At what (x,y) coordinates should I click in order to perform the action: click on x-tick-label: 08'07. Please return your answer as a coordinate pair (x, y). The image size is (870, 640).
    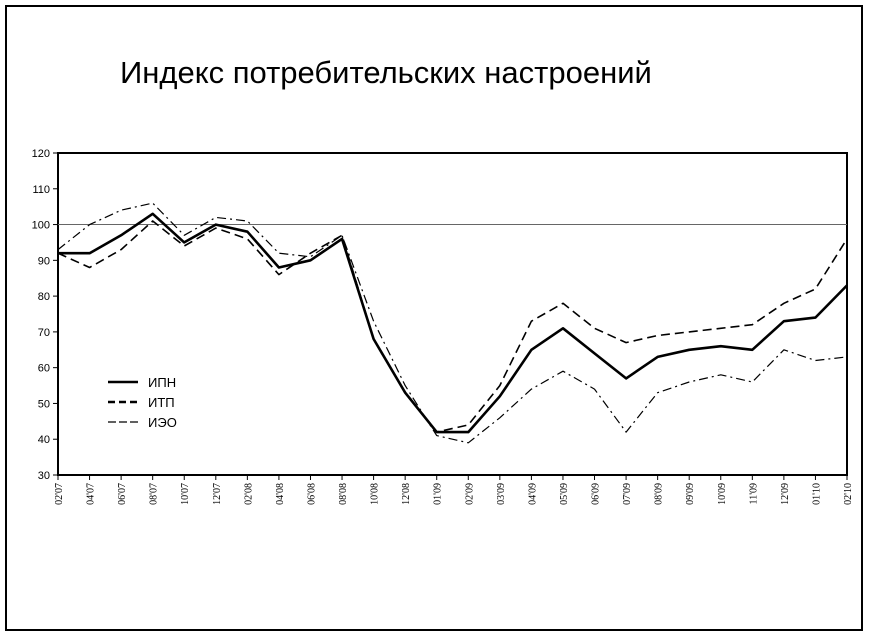
    Looking at the image, I should click on (154, 494).